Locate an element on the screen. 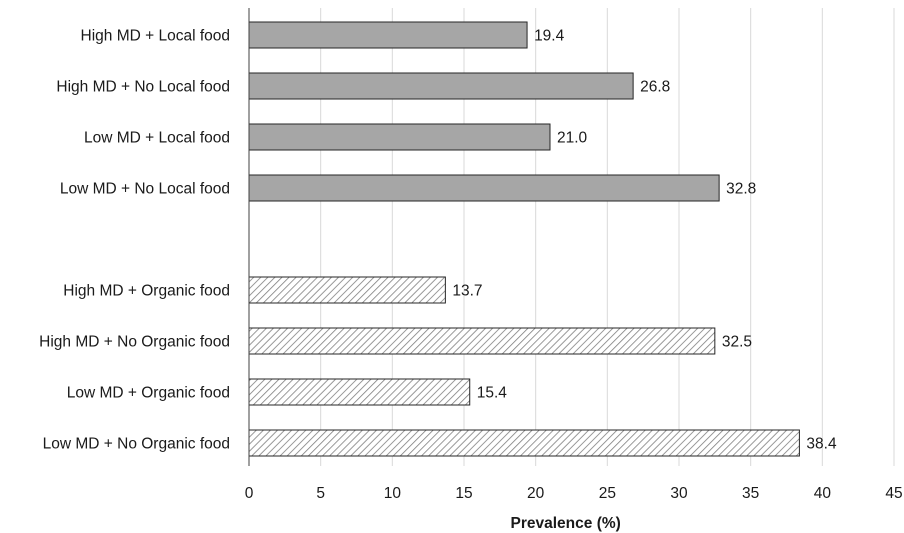  category-label: High MD + Local food is located at coordinates (155, 36).